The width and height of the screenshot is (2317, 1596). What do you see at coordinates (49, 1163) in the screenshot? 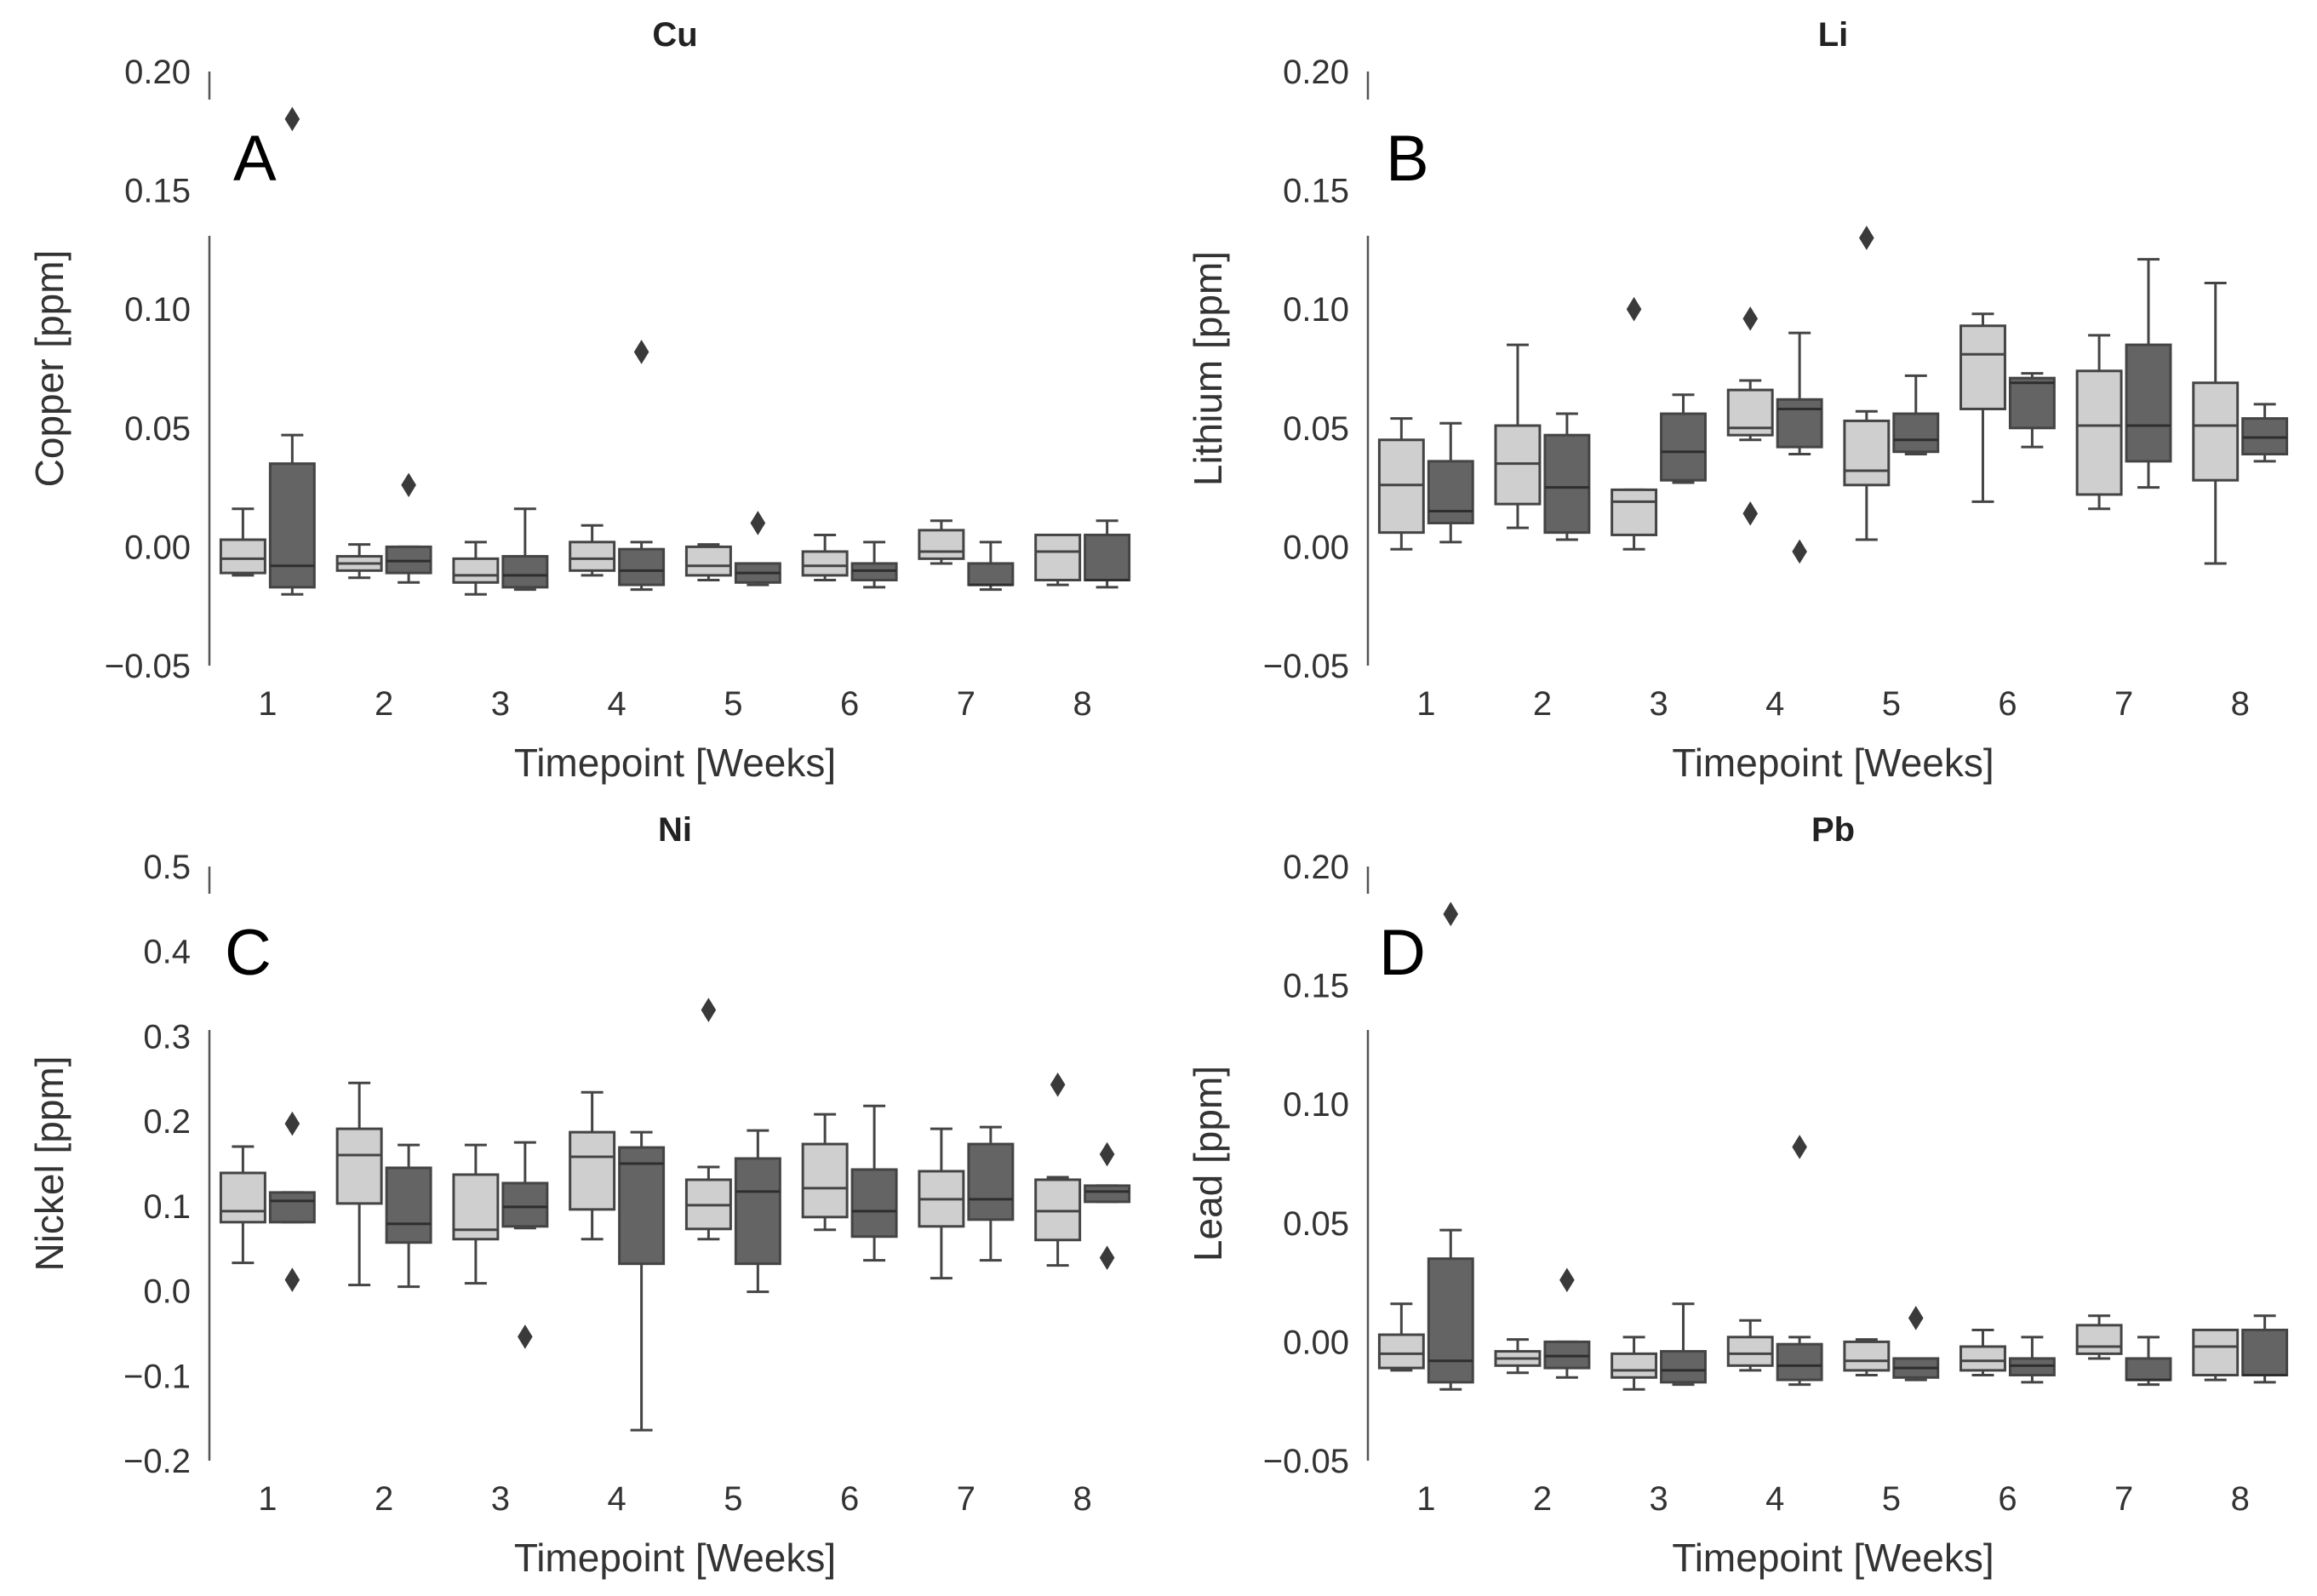
I see `y-axis-label: Nickel [ppm]` at bounding box center [49, 1163].